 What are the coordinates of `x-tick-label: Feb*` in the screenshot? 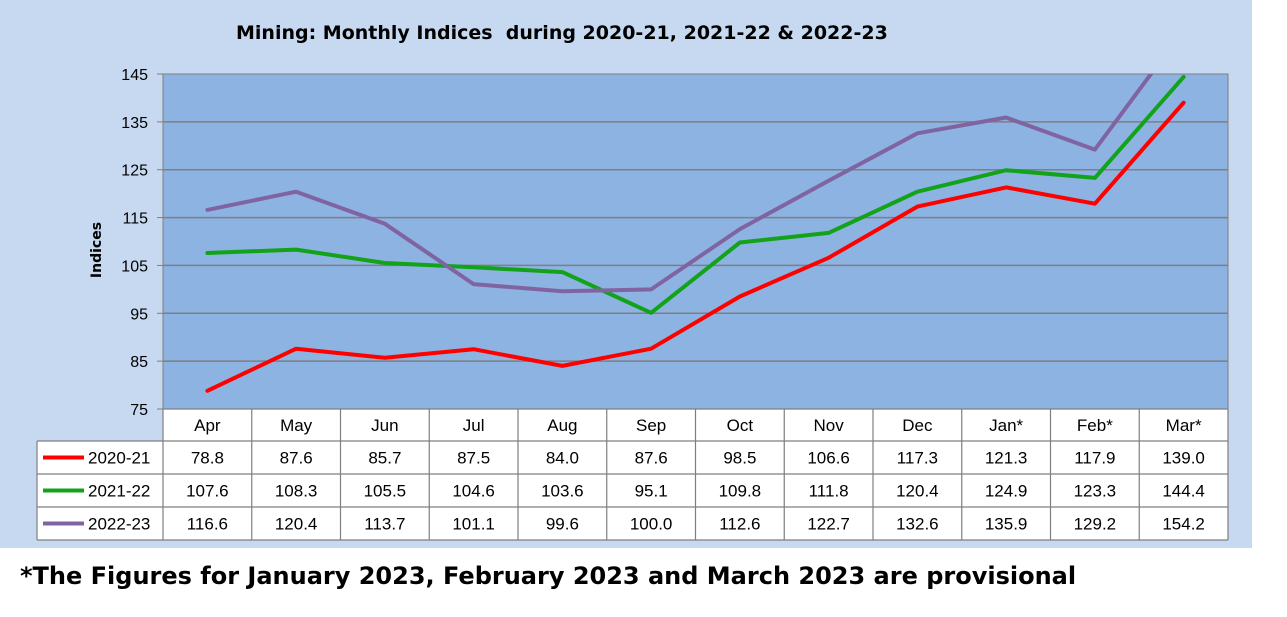 It's located at (1095, 425).